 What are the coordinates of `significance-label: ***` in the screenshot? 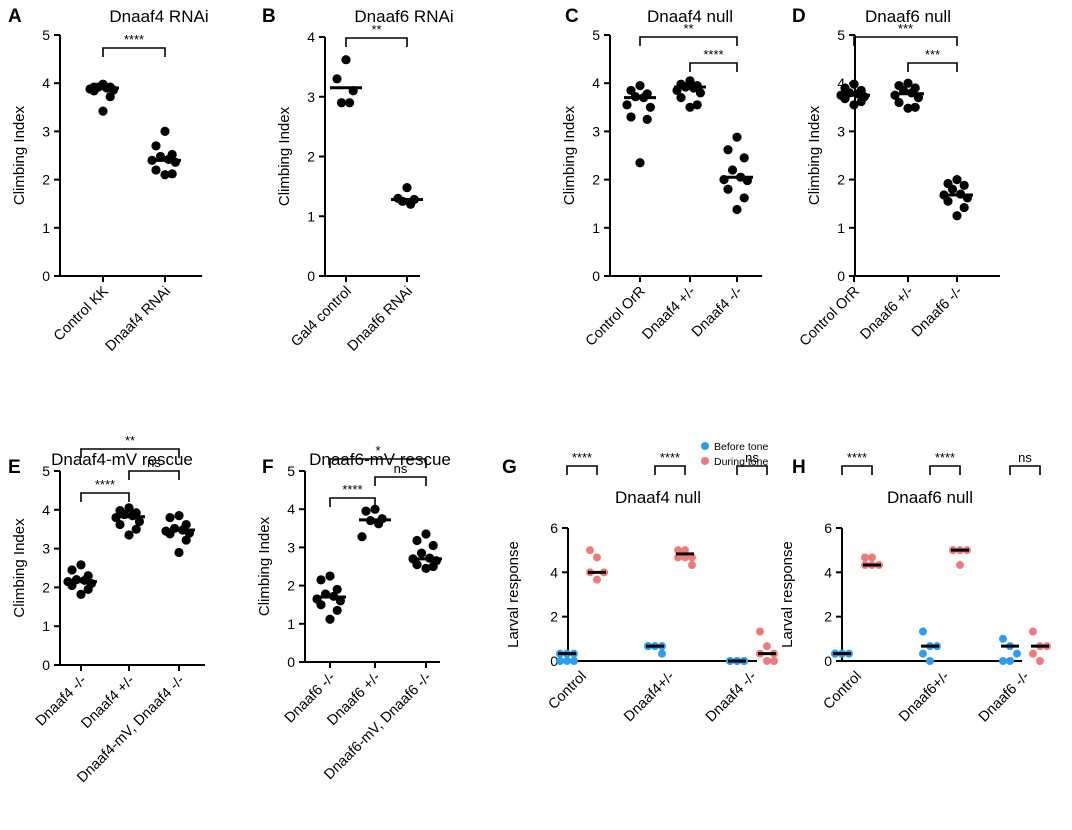 It's located at (905, 28).